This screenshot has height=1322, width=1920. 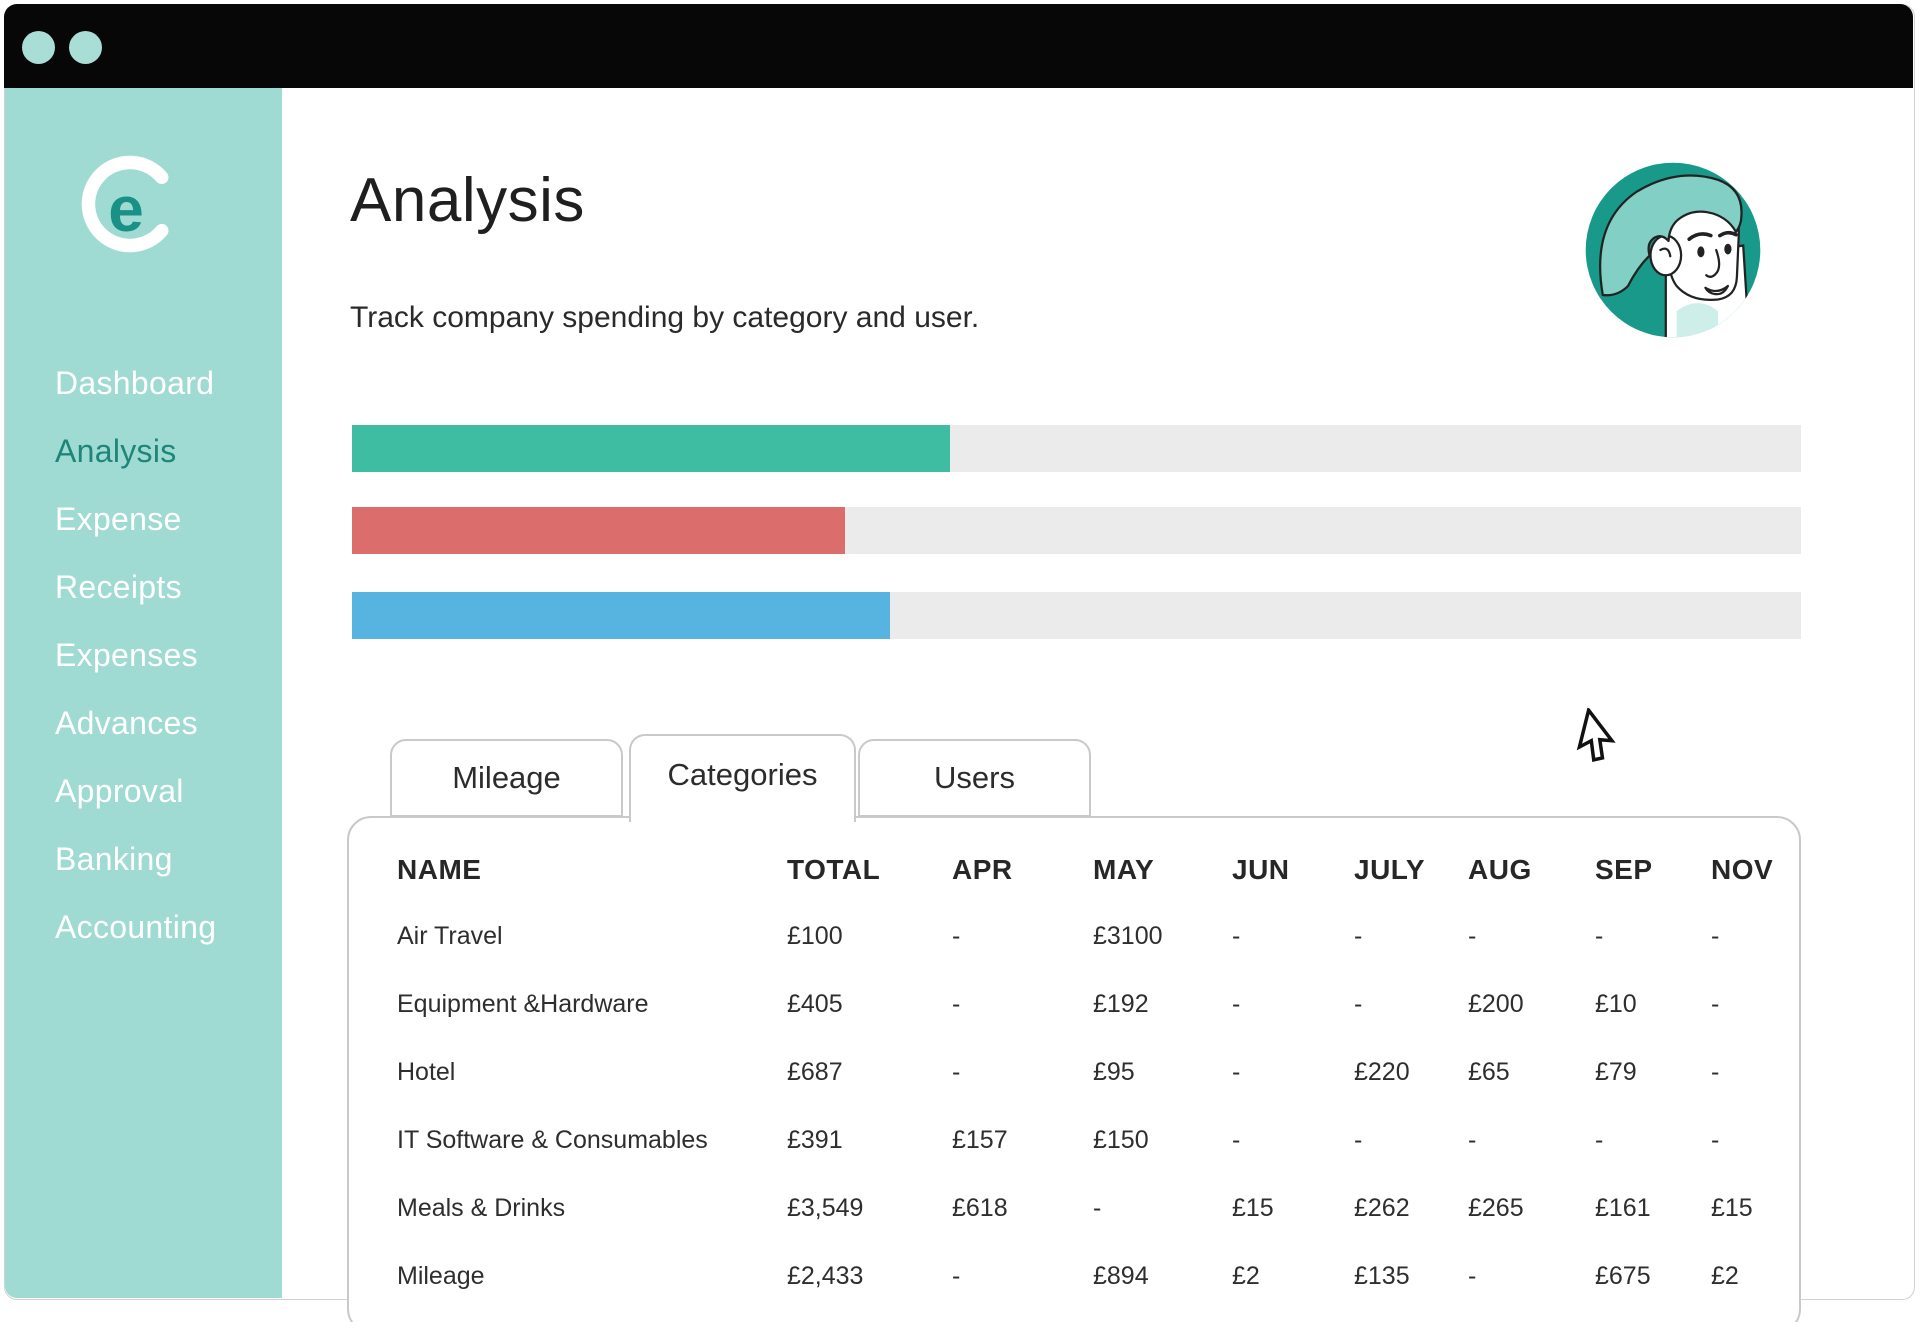 What do you see at coordinates (1623, 1275) in the screenshot?
I see `value-cell: £675` at bounding box center [1623, 1275].